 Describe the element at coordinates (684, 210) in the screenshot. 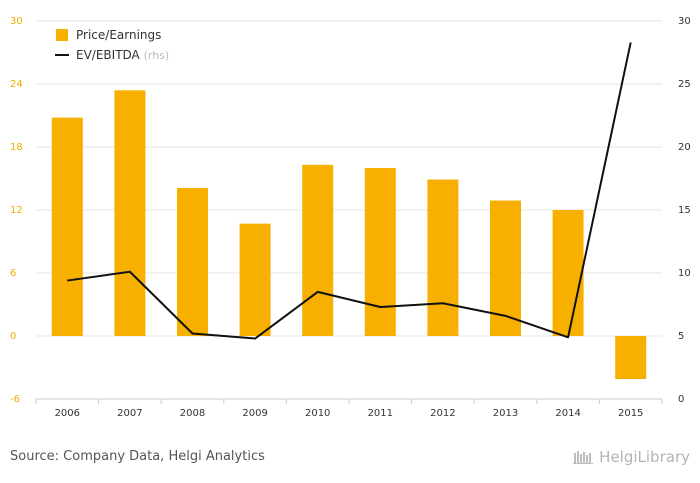

I see `y-right-tick-label: 15` at that location.